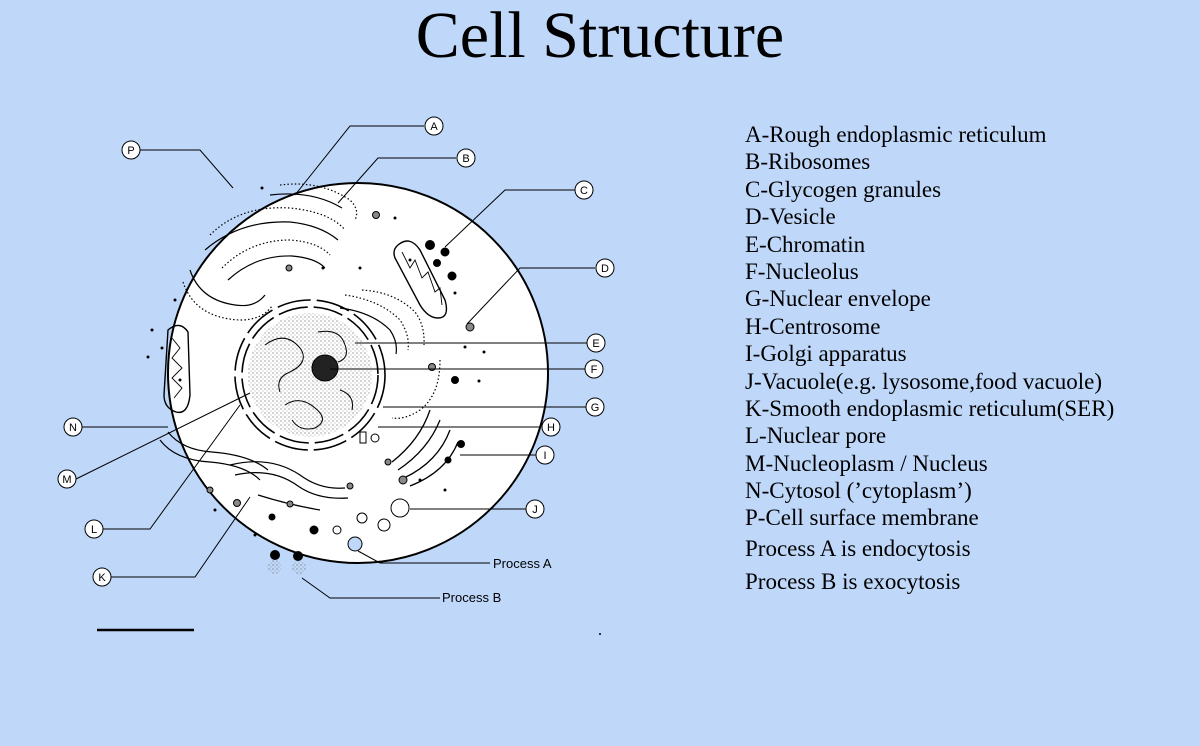 This screenshot has width=1200, height=746. Describe the element at coordinates (420, 279) in the screenshot. I see `mitochondrion-right` at that location.